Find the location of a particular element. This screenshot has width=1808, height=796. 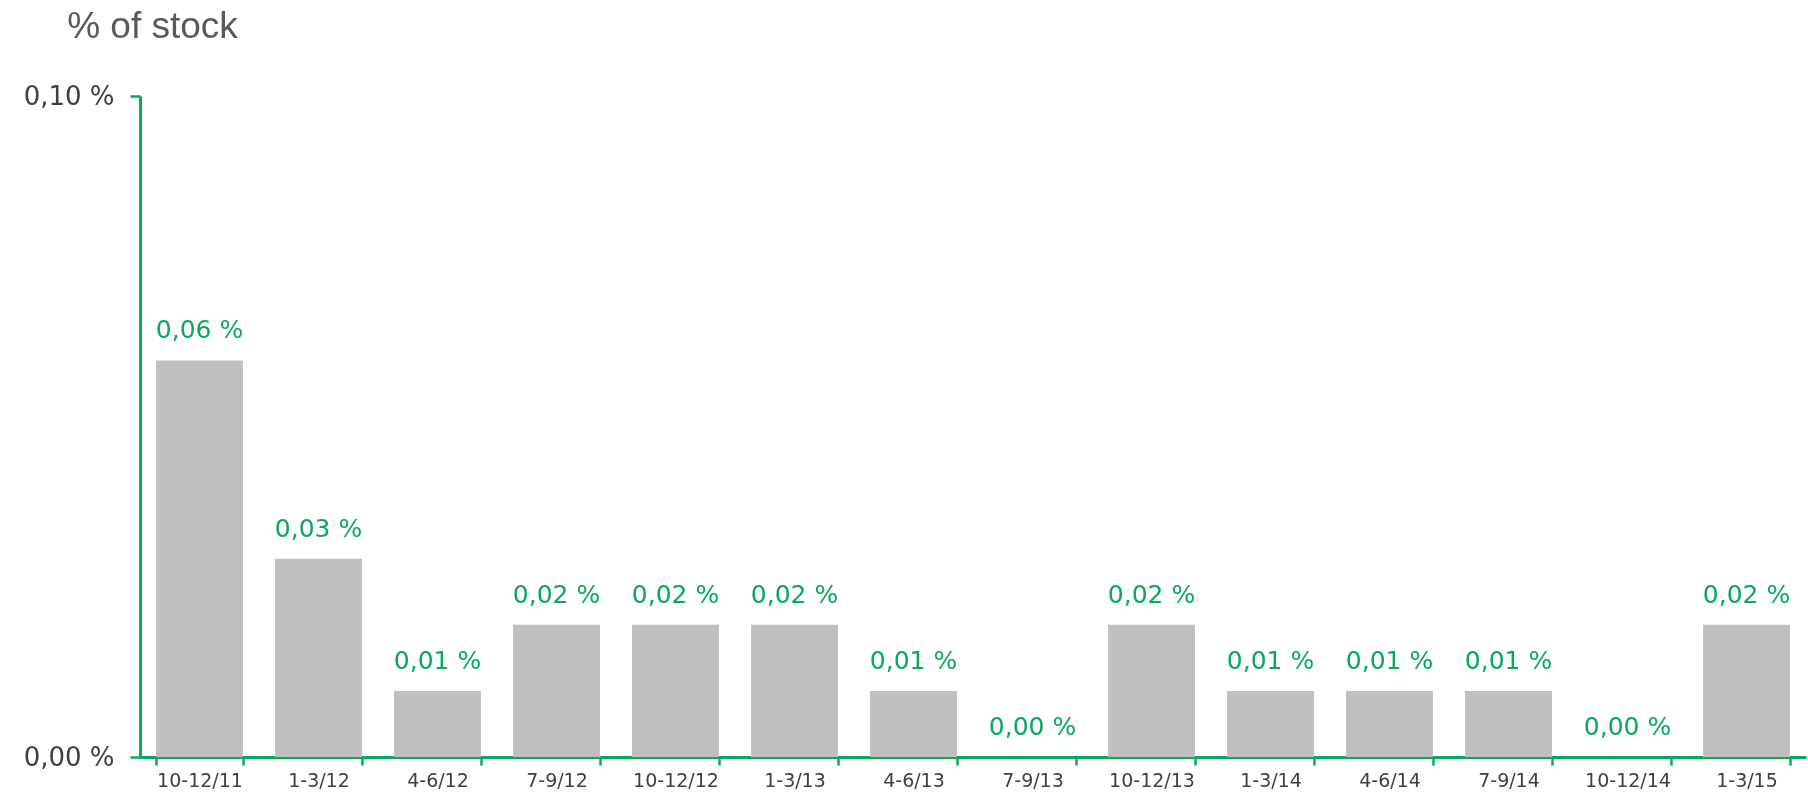

y-axis-title: % of stock is located at coordinates (153, 25).